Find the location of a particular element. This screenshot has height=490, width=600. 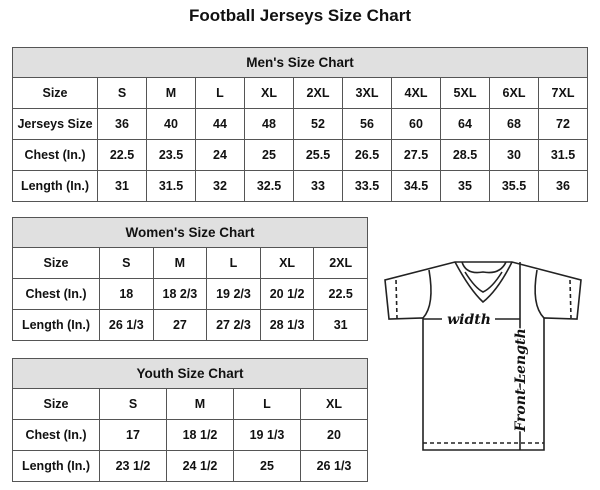

table-cell: 25.5 is located at coordinates (318, 155).